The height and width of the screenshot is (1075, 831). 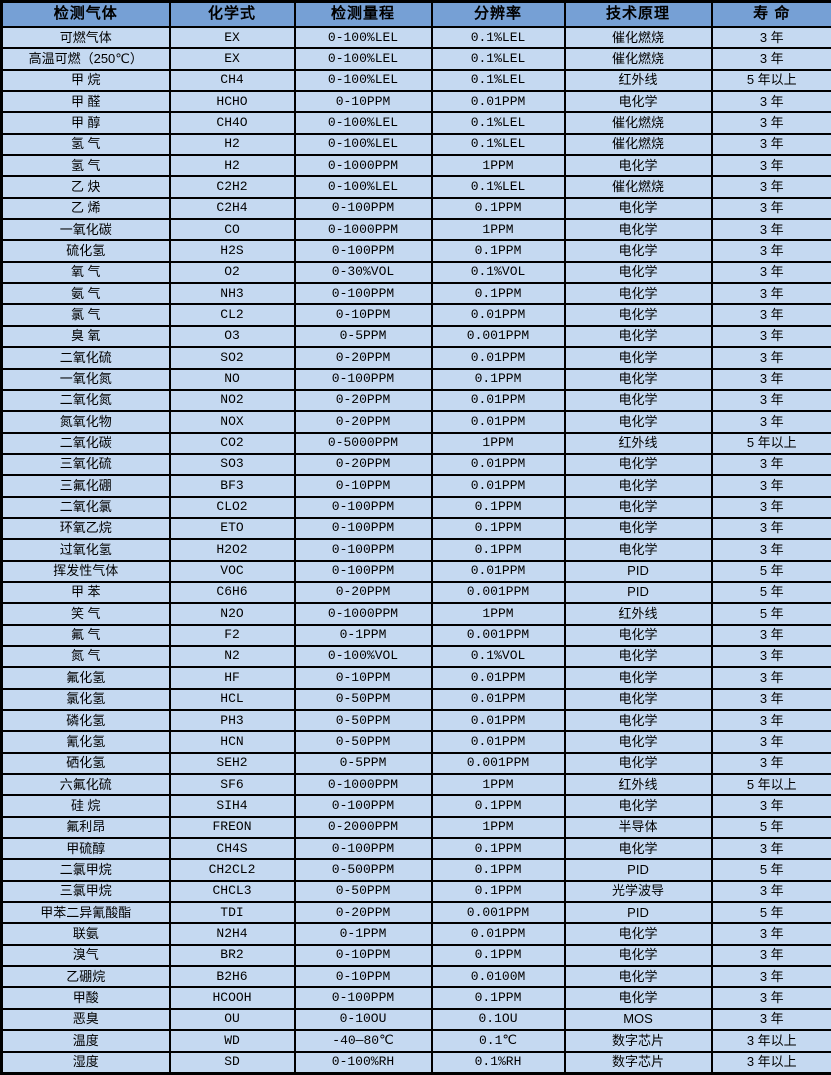 What do you see at coordinates (232, 272) in the screenshot?
I see `cell-formula: O2` at bounding box center [232, 272].